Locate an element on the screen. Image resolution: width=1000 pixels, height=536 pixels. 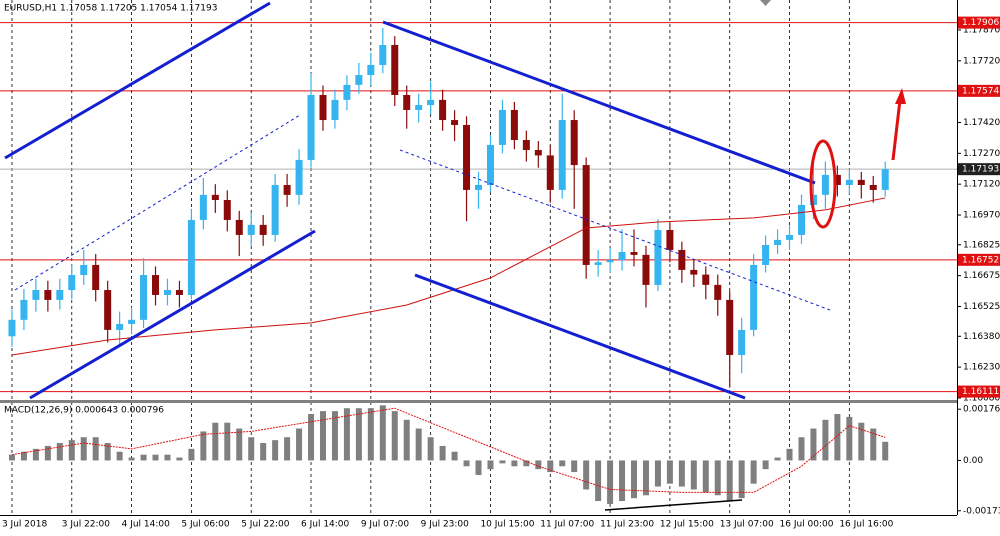
x-tick-label: 4 Jul 14:00 is located at coordinates (146, 525).